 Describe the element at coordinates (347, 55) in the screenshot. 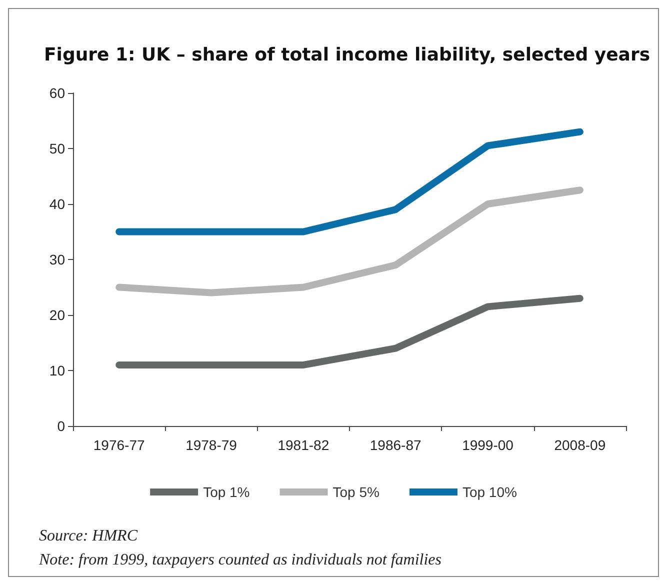

I see `chart-title: Figure 1: UK – share of total income liability, selected years` at that location.